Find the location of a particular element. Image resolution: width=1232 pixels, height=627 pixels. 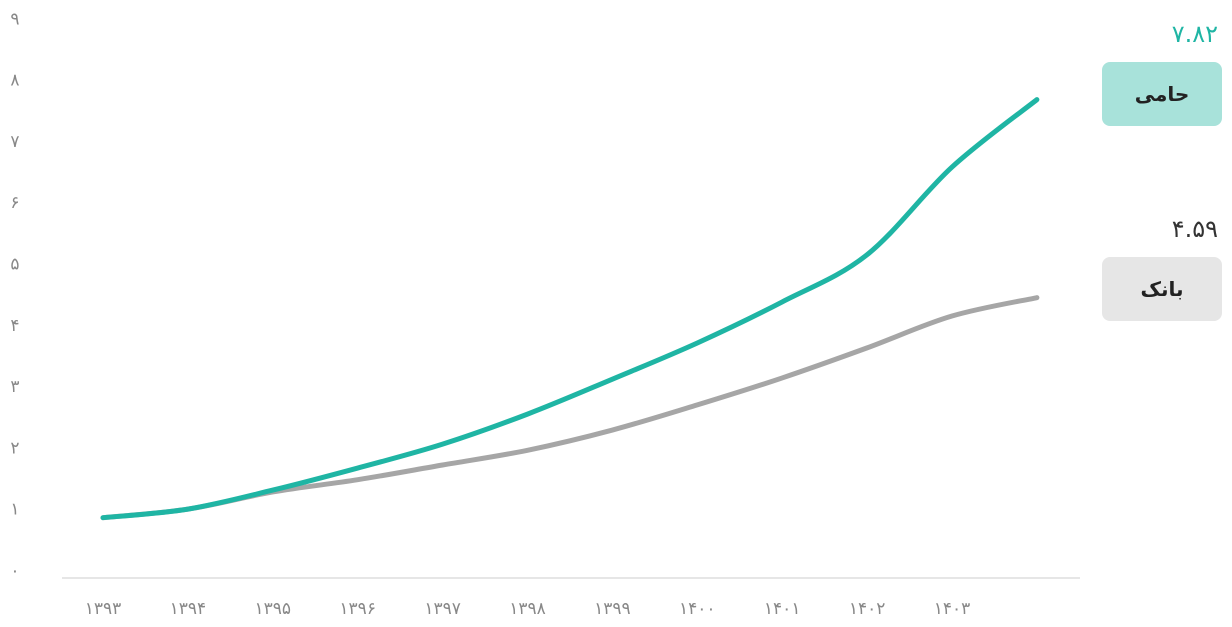

y-tick-label: ۴ is located at coordinates (14, 326).